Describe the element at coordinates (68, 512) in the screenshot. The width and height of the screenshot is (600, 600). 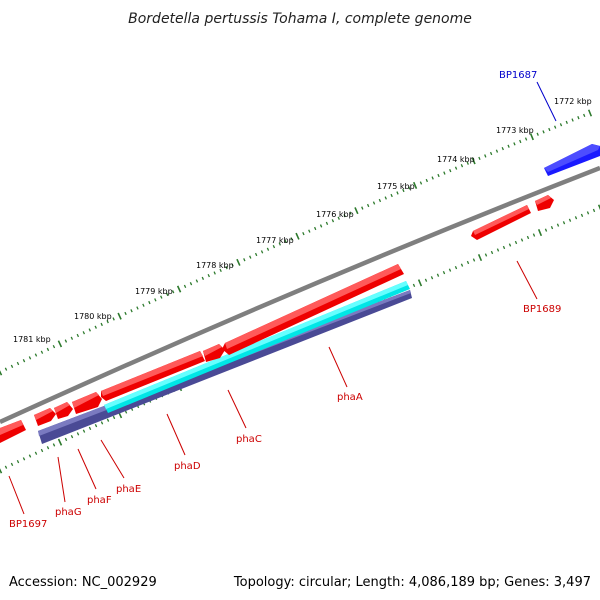
I see `gene-label-phag: phaG` at that location.